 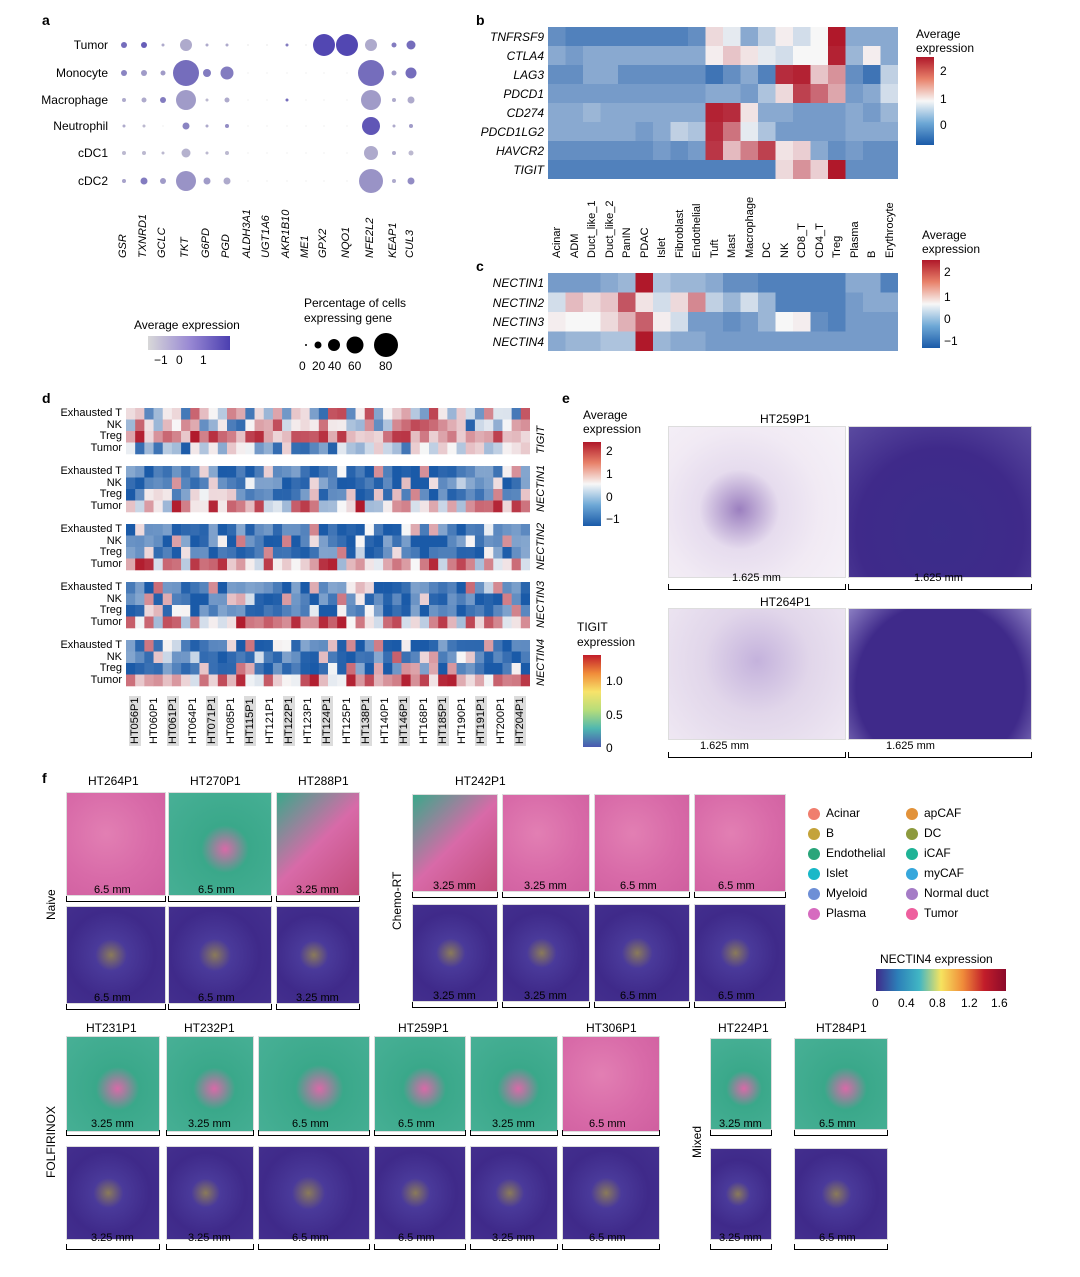 What do you see at coordinates (841, 1133) in the screenshot?
I see `panel-f-scalebar` at bounding box center [841, 1133].